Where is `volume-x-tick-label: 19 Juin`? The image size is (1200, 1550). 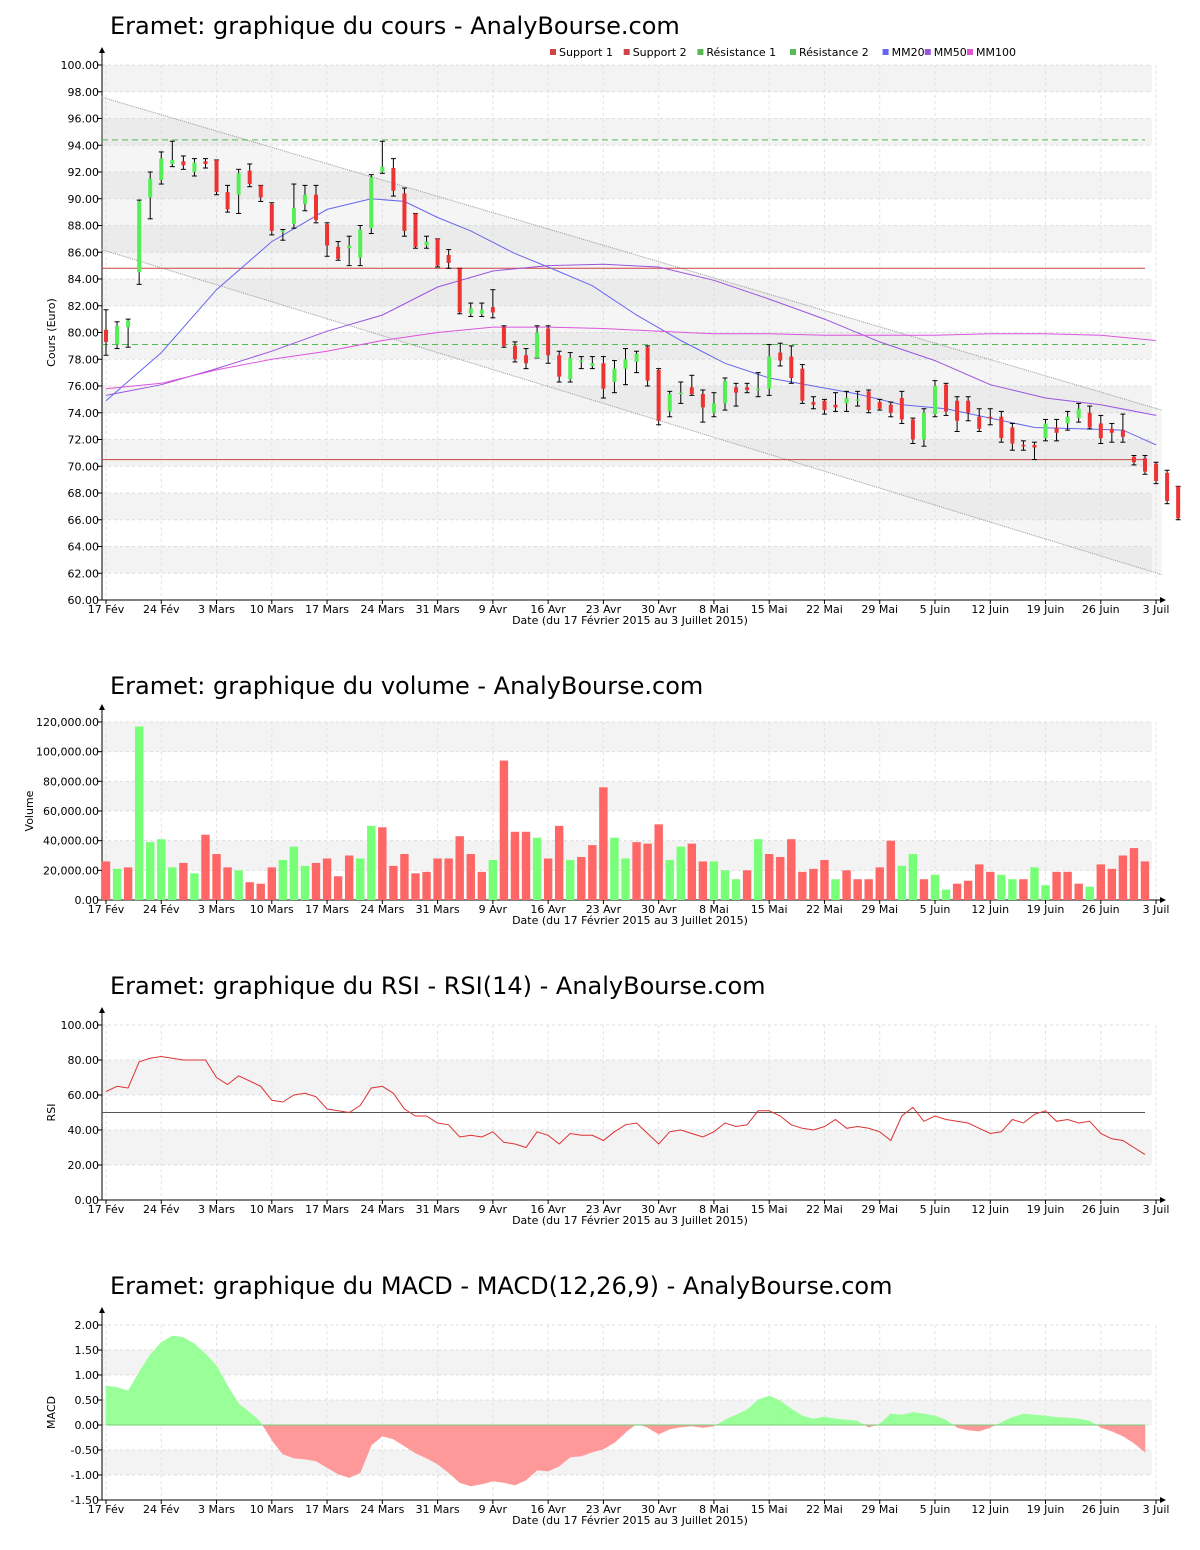
volume-x-tick-label: 19 Juin is located at coordinates (1046, 909).